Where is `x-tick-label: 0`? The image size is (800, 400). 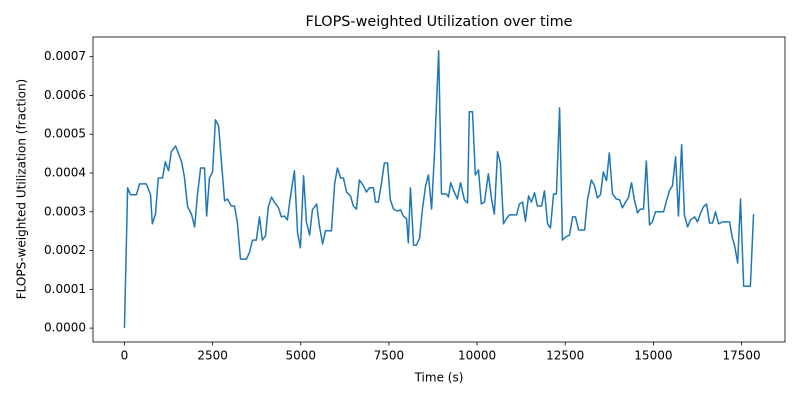 x-tick-label: 0 is located at coordinates (125, 356).